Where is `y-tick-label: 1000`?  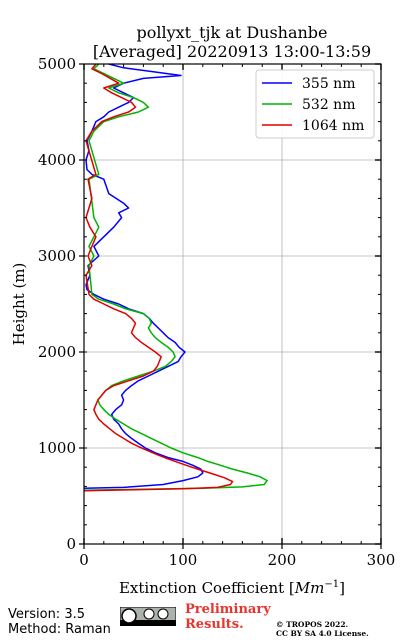 y-tick-label: 1000 is located at coordinates (57, 448).